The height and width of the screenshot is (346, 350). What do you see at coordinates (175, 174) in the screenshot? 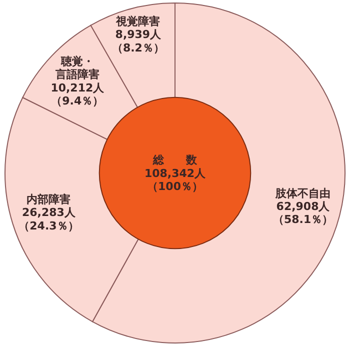
I see `annotation: 総 数108,342人（100％）` at bounding box center [175, 174].